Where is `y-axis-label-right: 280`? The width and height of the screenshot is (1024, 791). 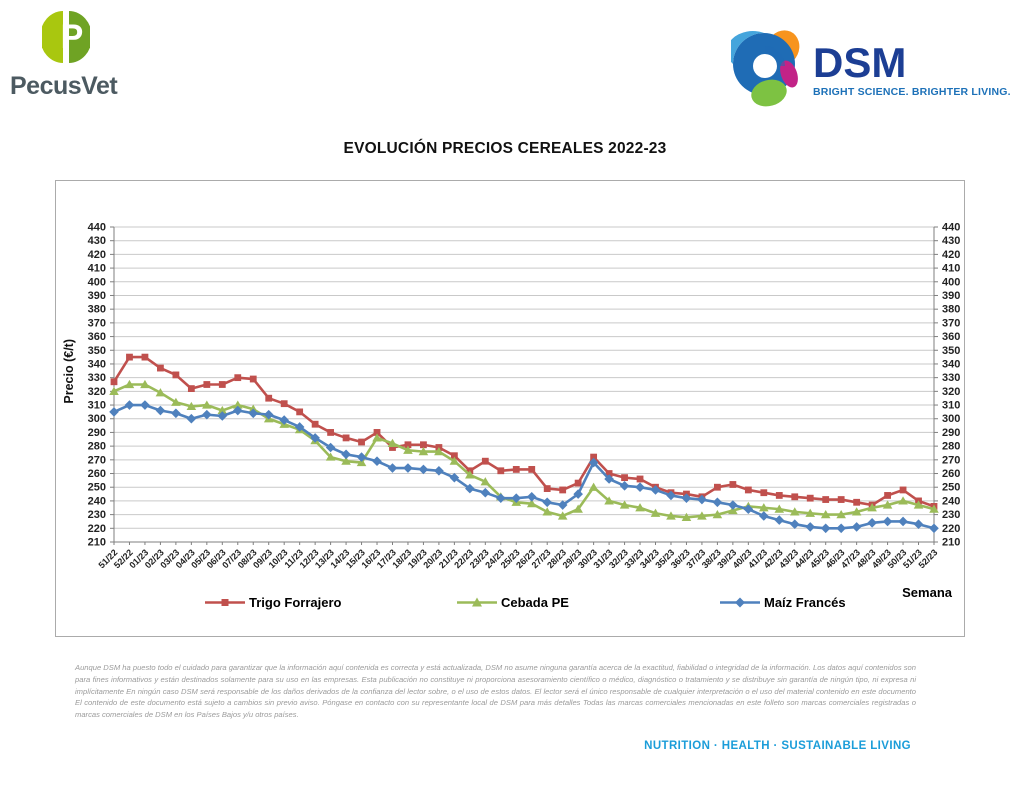
y-axis-label-right: 280 is located at coordinates (951, 447).